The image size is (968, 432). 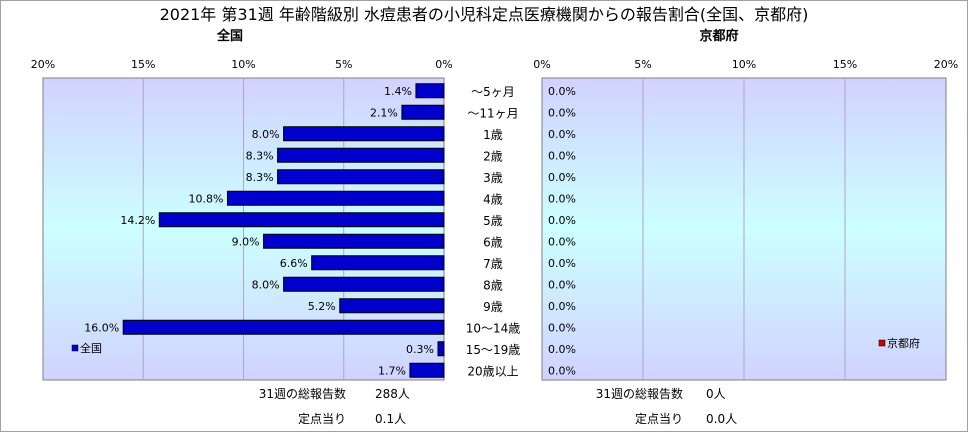 What do you see at coordinates (493, 328) in the screenshot?
I see `category-label: 10～14歳` at bounding box center [493, 328].